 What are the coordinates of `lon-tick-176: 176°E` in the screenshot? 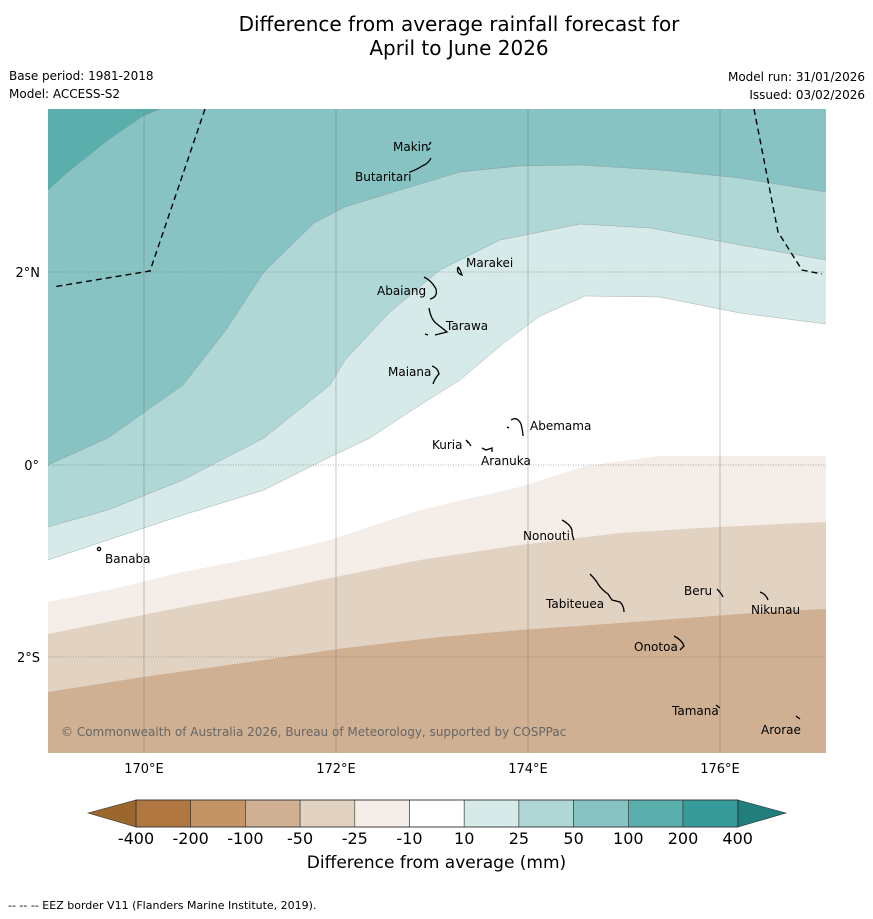 It's located at (720, 769).